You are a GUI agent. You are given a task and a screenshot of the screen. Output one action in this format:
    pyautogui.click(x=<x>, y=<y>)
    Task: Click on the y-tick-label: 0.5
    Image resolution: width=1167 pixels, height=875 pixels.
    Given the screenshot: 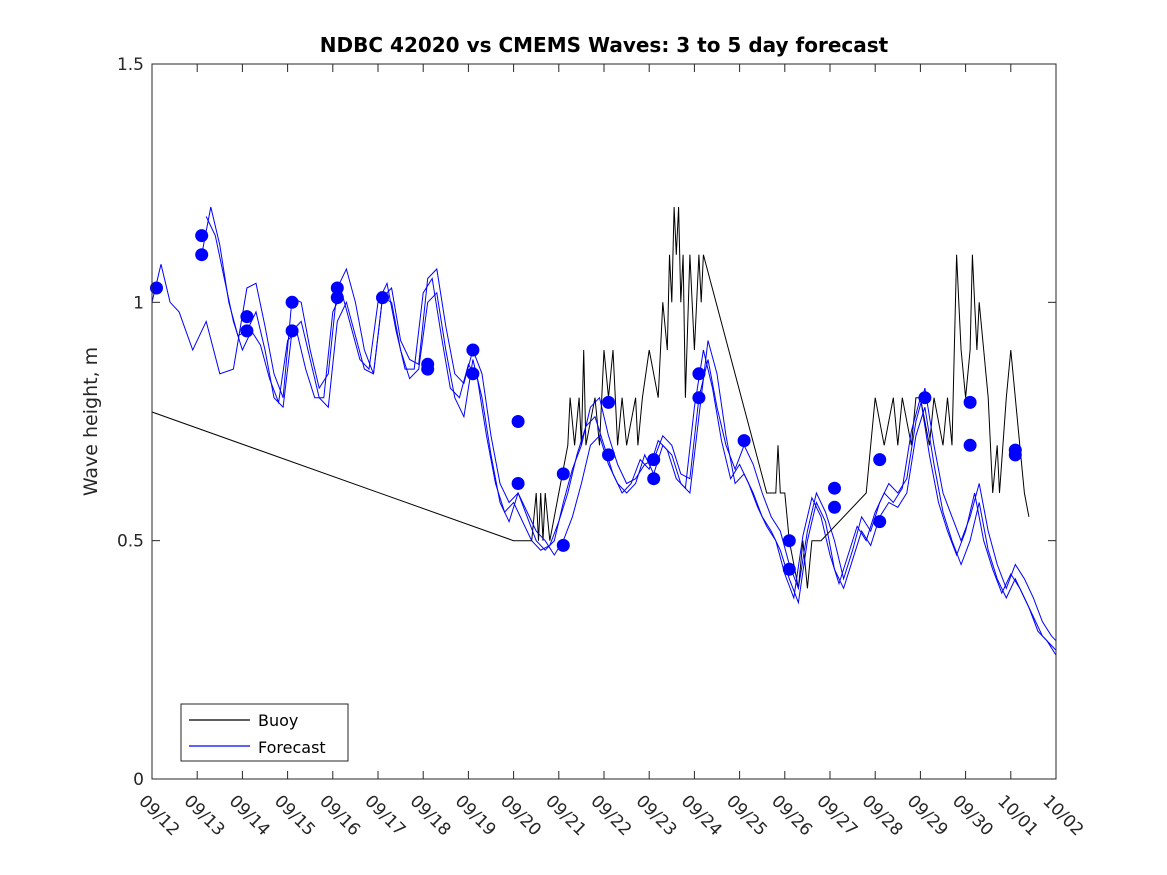 What is the action you would take?
    pyautogui.click(x=130, y=542)
    